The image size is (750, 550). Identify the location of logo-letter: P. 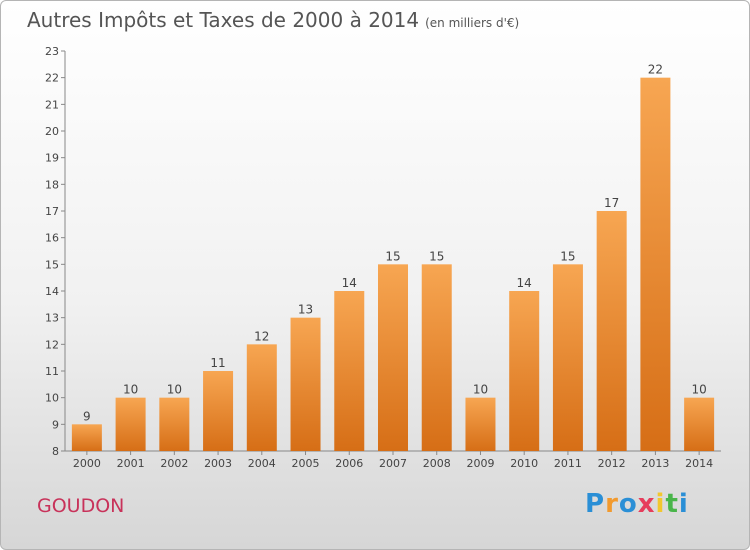
(595, 504).